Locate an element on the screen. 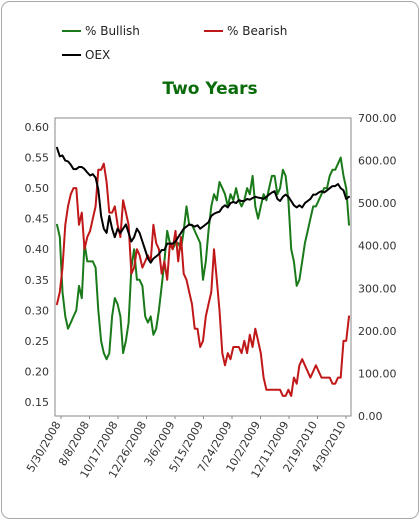  left-tick-label: 0.40 is located at coordinates (37, 249).